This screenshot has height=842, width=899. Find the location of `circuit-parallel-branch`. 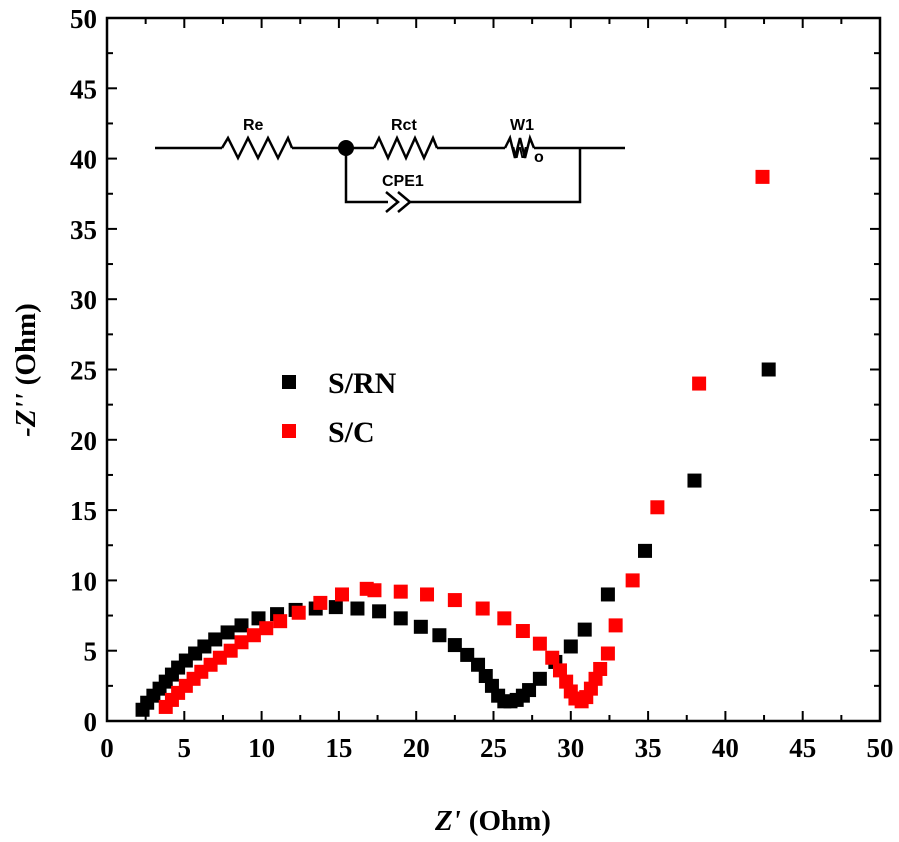

circuit-parallel-branch is located at coordinates (366, 176).